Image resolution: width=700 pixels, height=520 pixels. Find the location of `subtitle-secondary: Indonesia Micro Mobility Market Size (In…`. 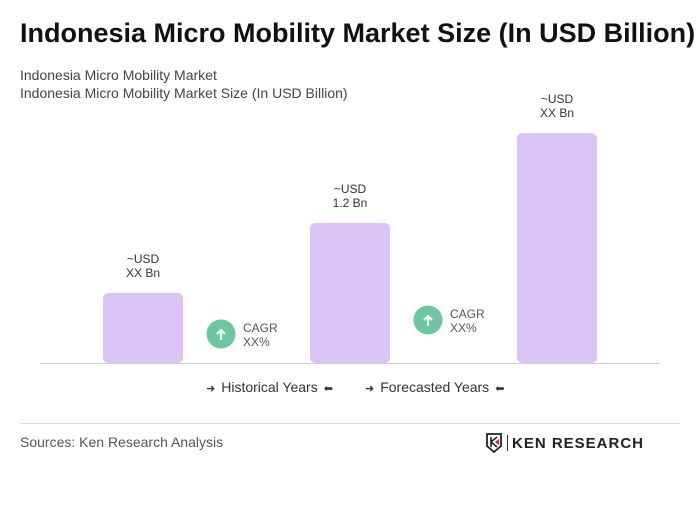

subtitle-secondary: Indonesia Micro Mobility Market Size (In… is located at coordinates (184, 93).